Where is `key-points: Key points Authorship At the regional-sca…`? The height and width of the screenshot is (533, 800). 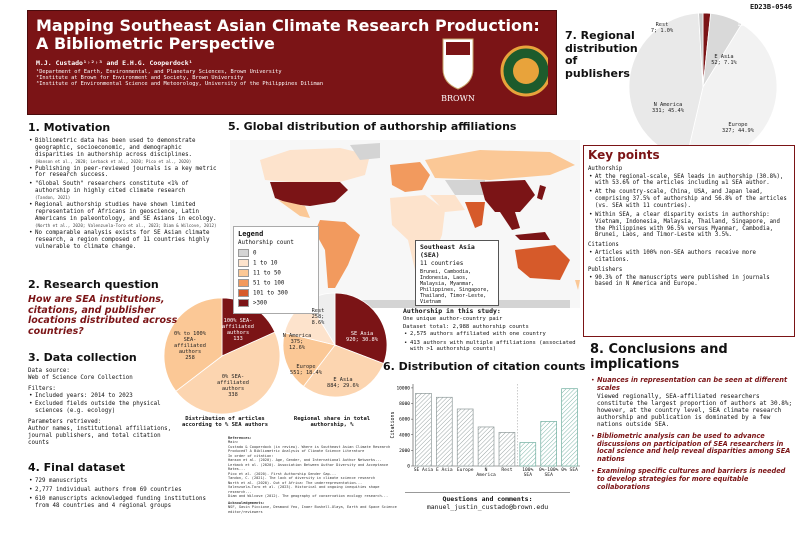
key-points: Key points Authorship At the regional-sca… is located at coordinates (689, 241).